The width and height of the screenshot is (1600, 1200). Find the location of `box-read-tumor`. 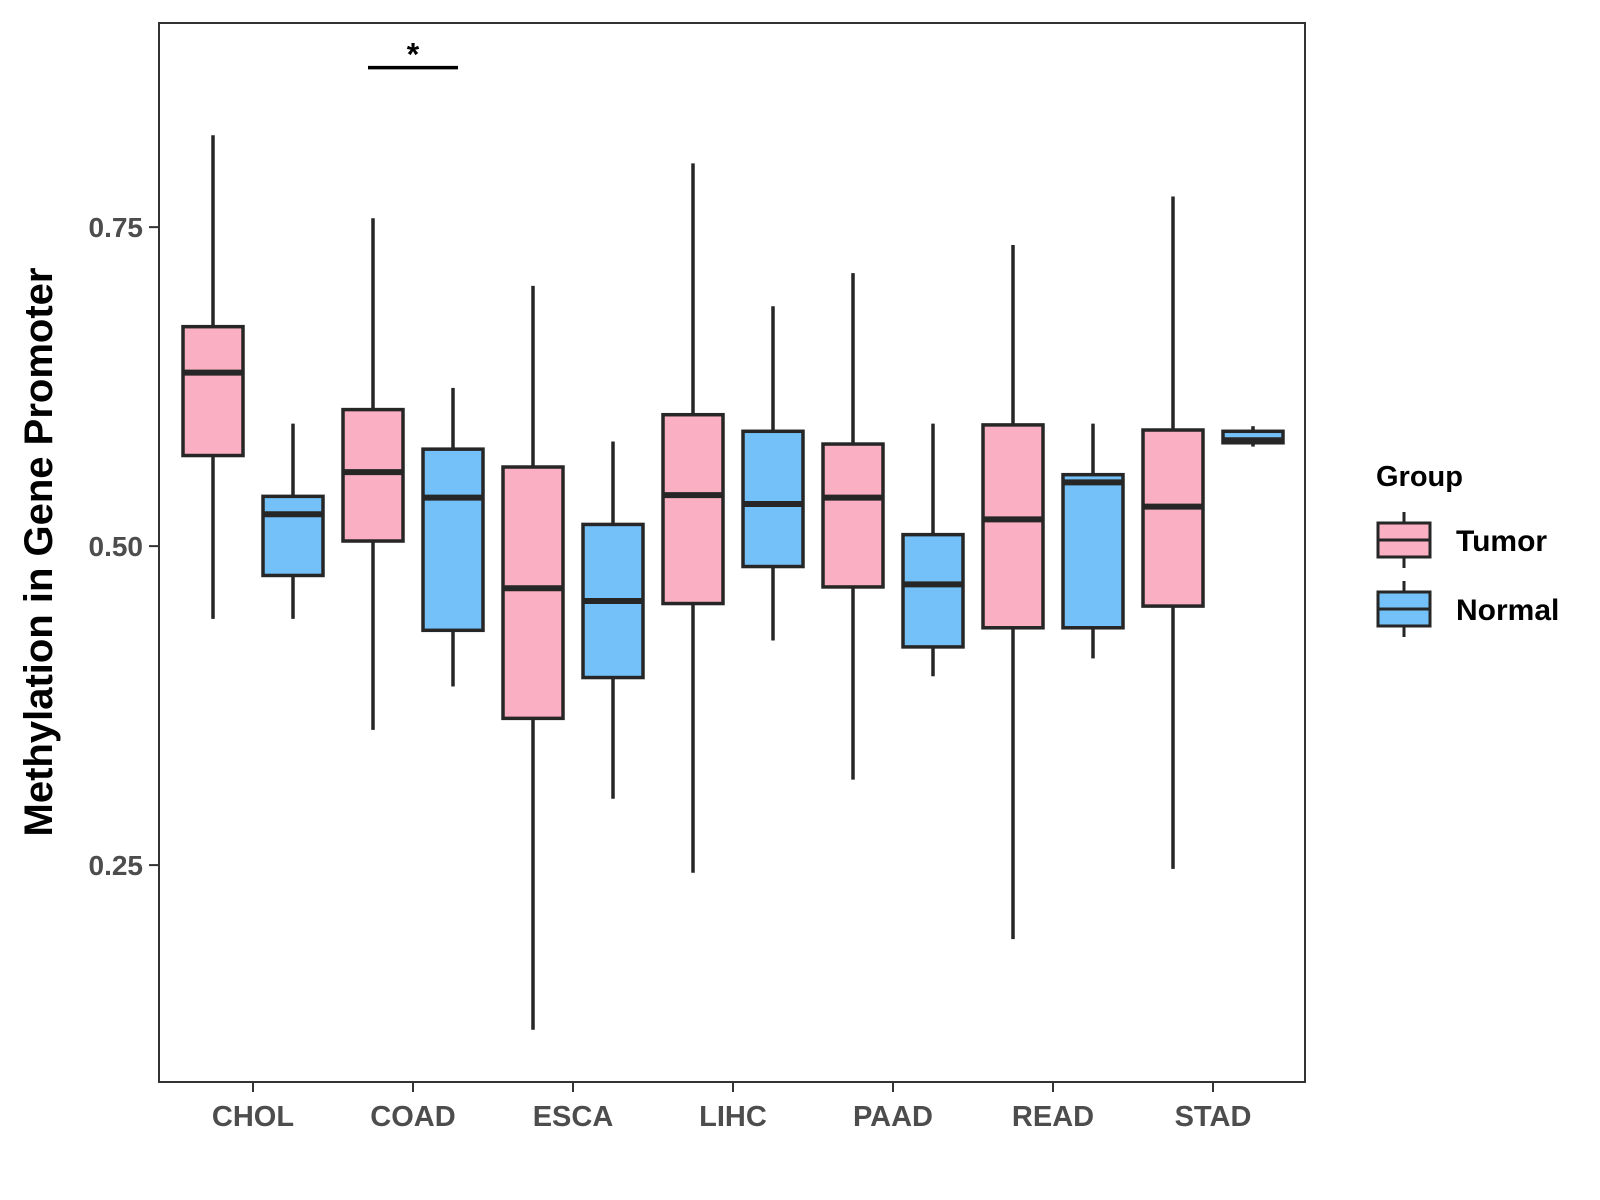

box-read-tumor is located at coordinates (1013, 526).